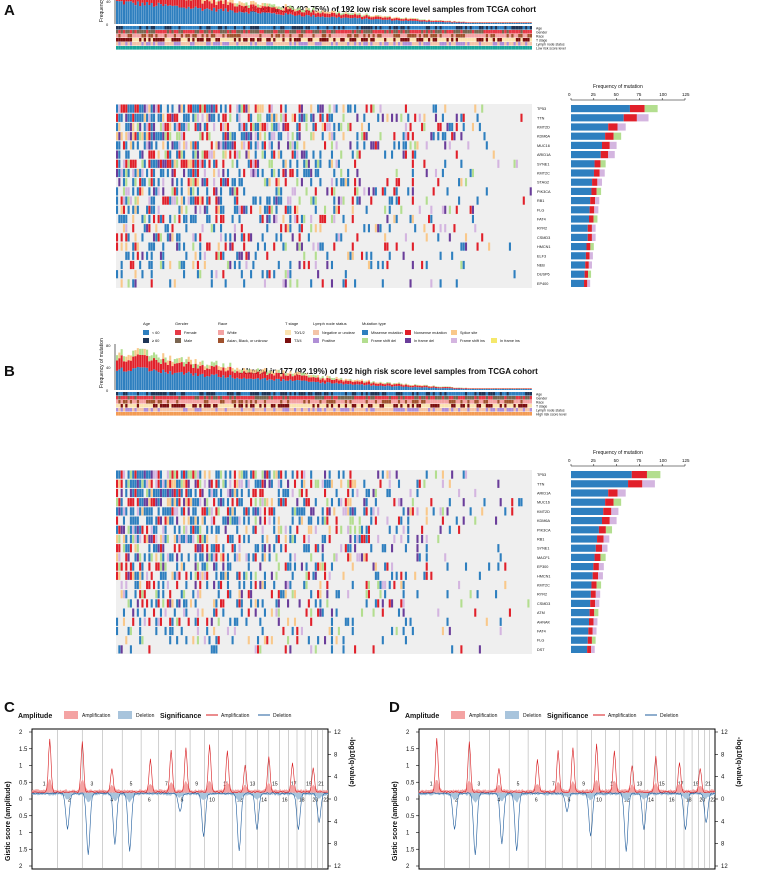 The image size is (778, 871). What do you see at coordinates (541, 220) in the screenshot?
I see `a-gene-label: FAT4` at bounding box center [541, 220].